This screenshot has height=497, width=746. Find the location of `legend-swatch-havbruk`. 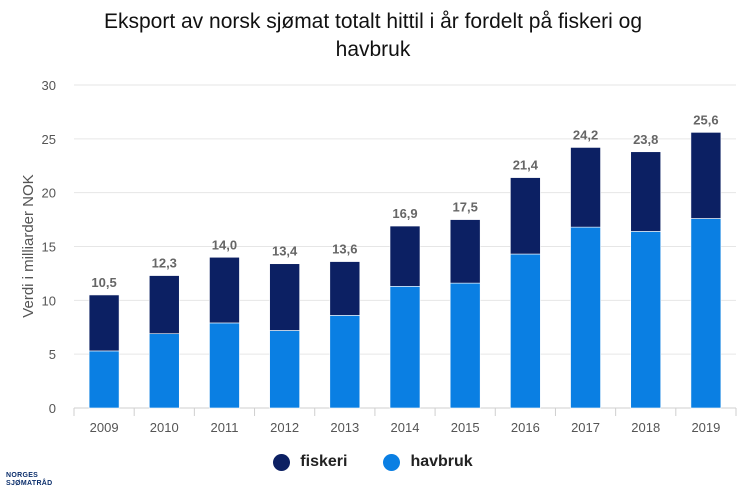

legend-swatch-havbruk is located at coordinates (392, 462).